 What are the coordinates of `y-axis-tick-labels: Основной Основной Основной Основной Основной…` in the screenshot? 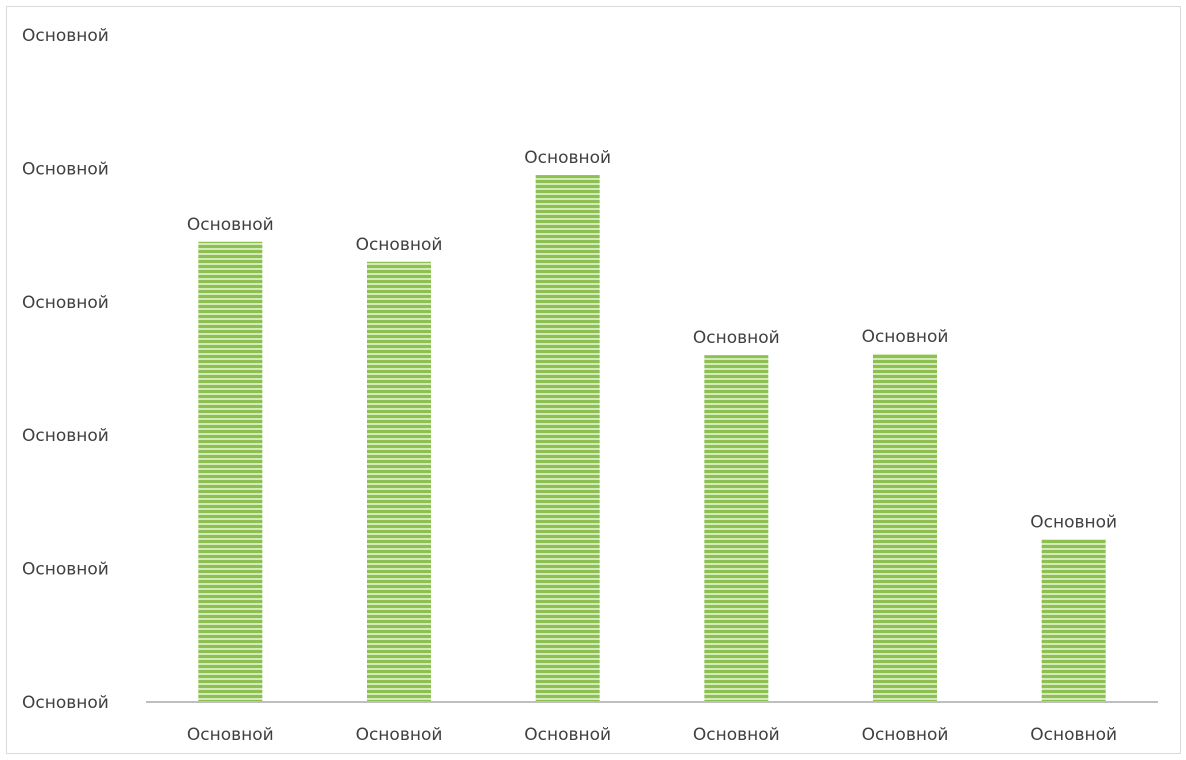 It's located at (65, 369).